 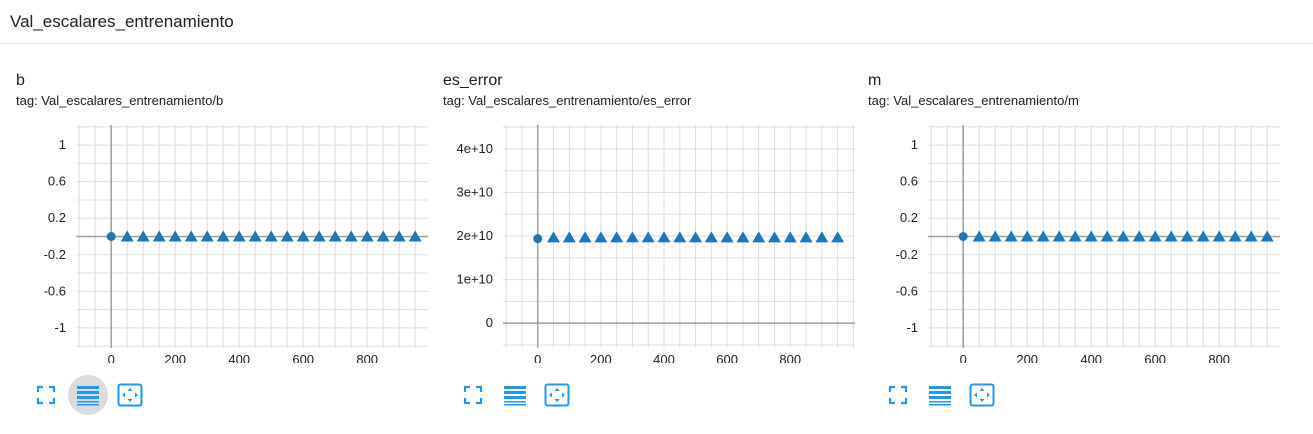 What do you see at coordinates (20, 80) in the screenshot?
I see `card-title: b` at bounding box center [20, 80].